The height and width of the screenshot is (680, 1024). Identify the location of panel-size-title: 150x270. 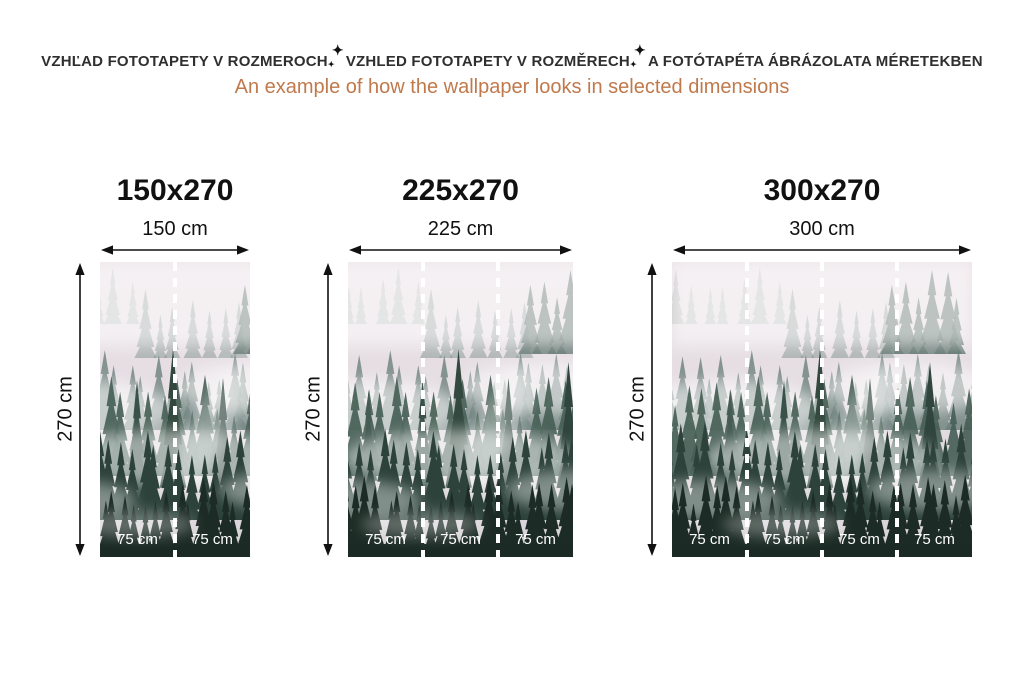
(175, 190).